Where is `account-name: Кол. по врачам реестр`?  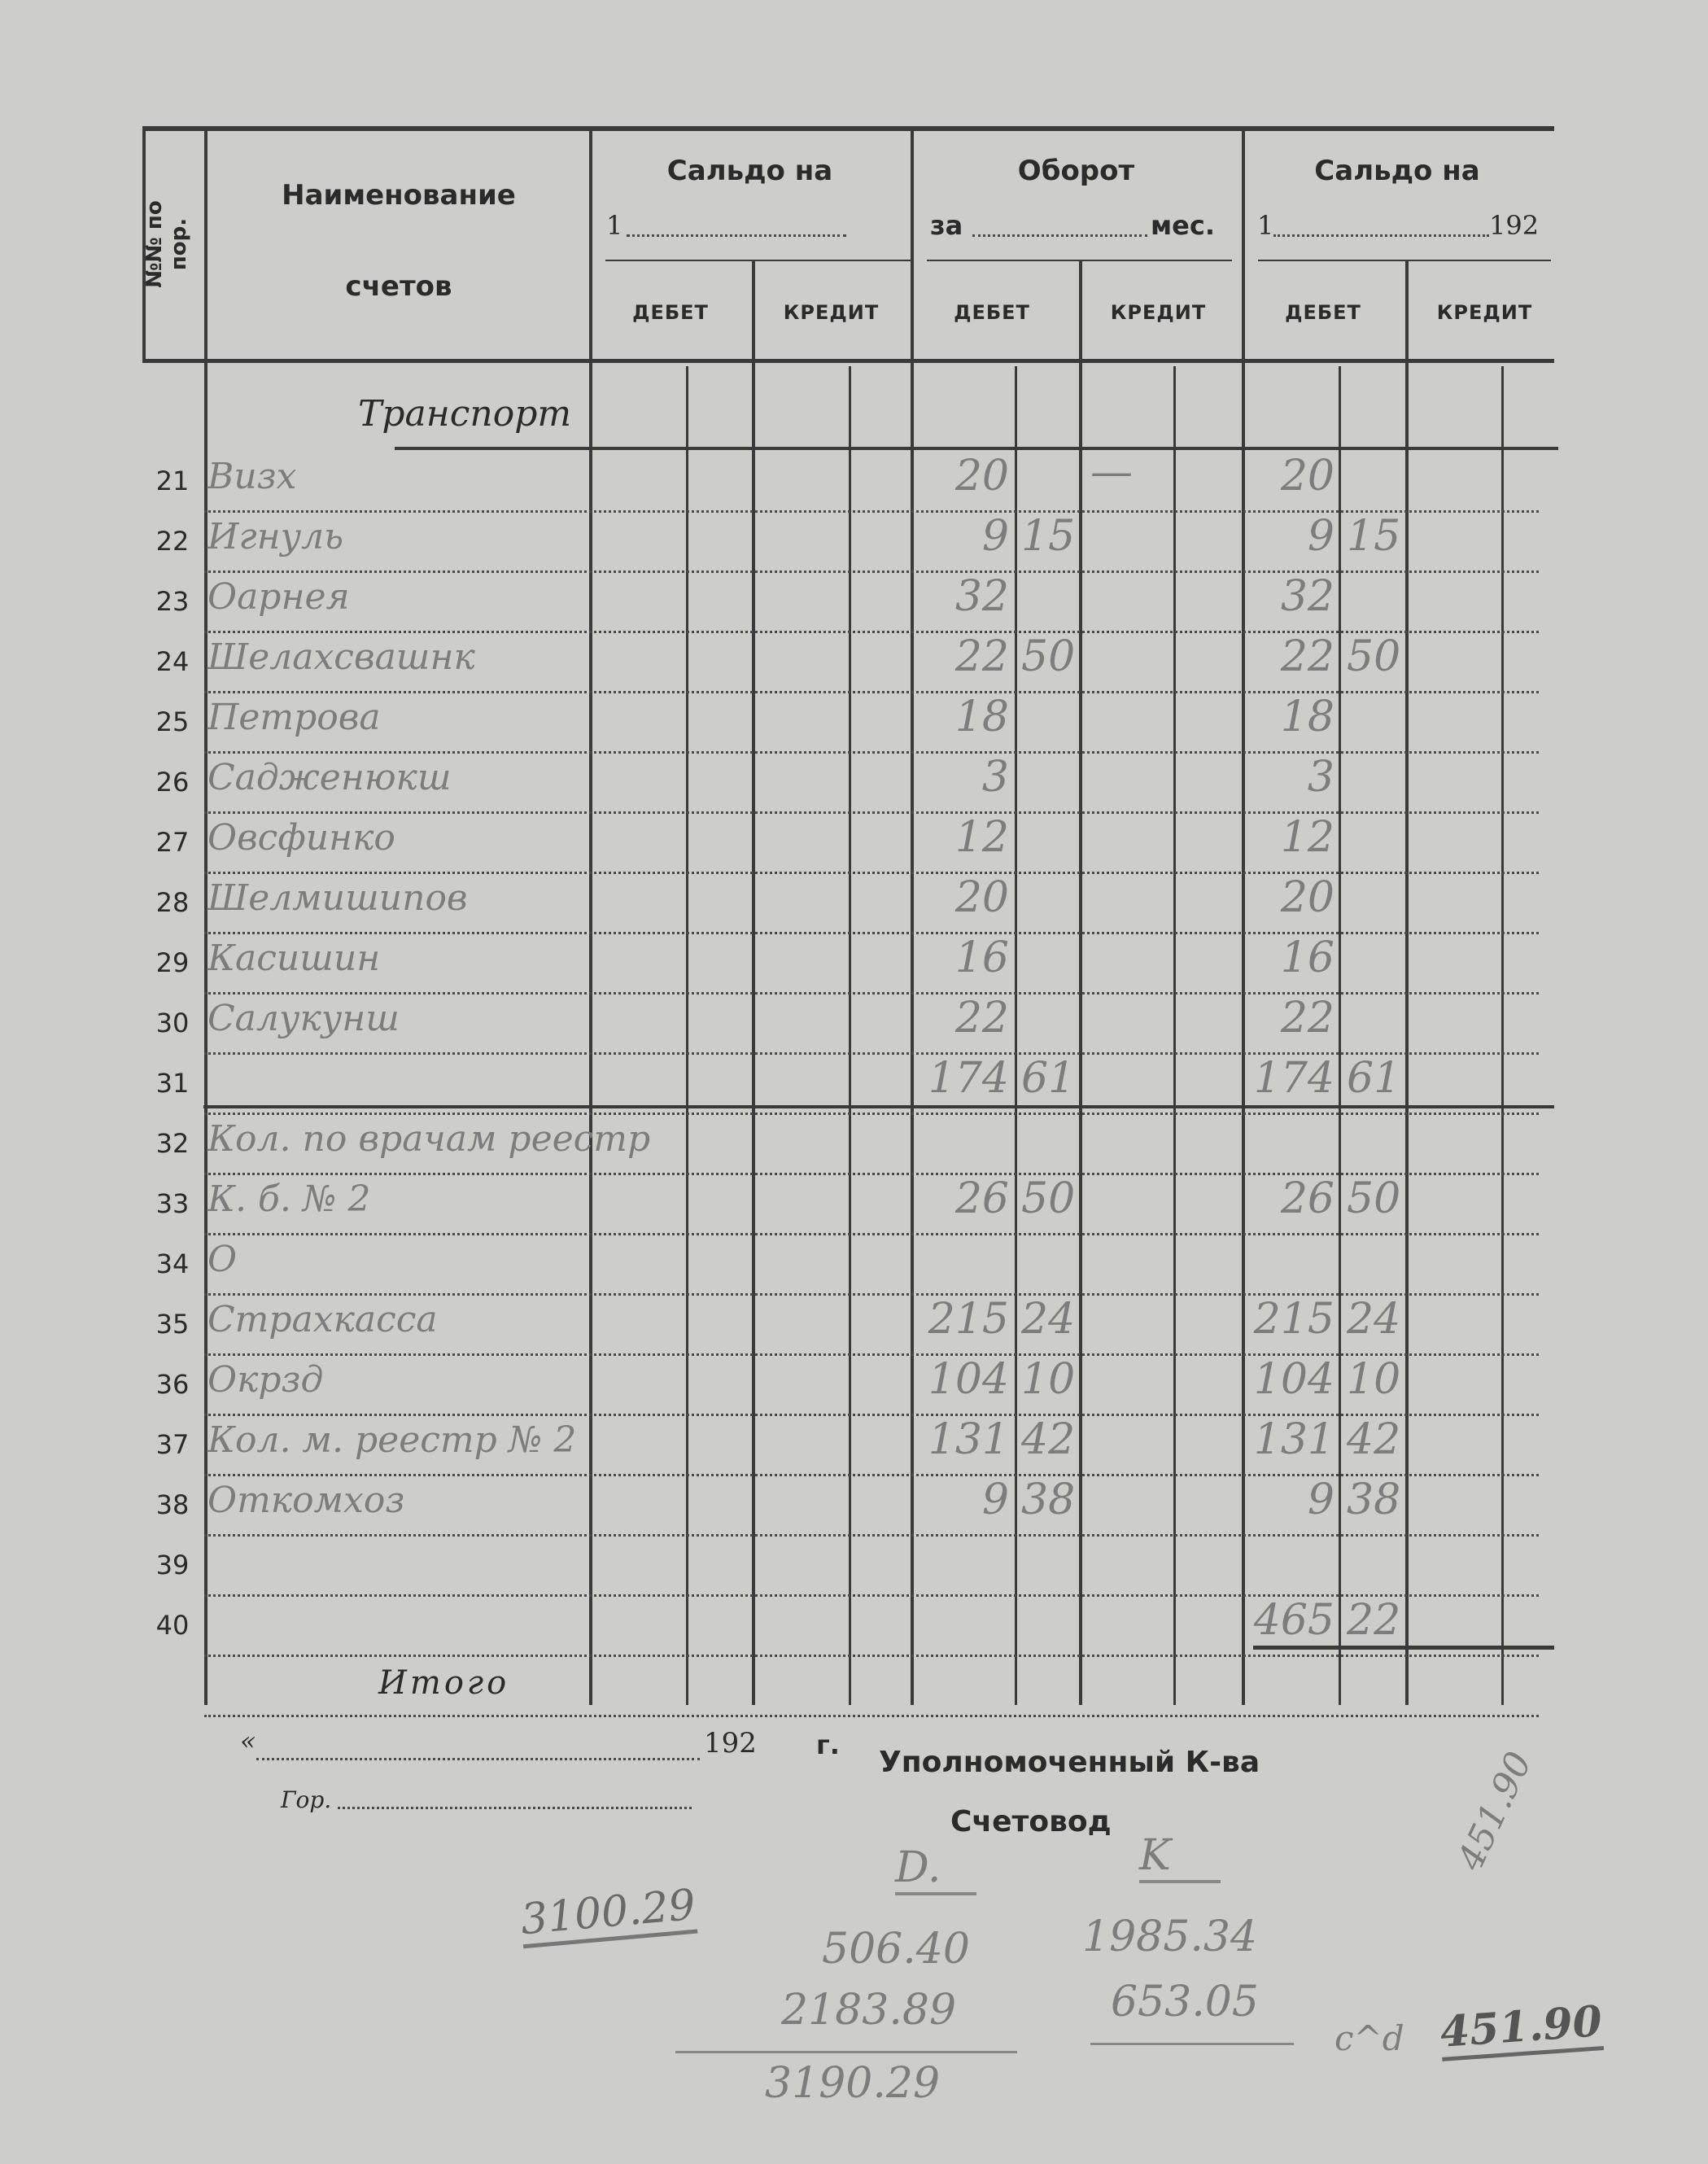 account-name: Кол. по врачам реестр is located at coordinates (429, 1139).